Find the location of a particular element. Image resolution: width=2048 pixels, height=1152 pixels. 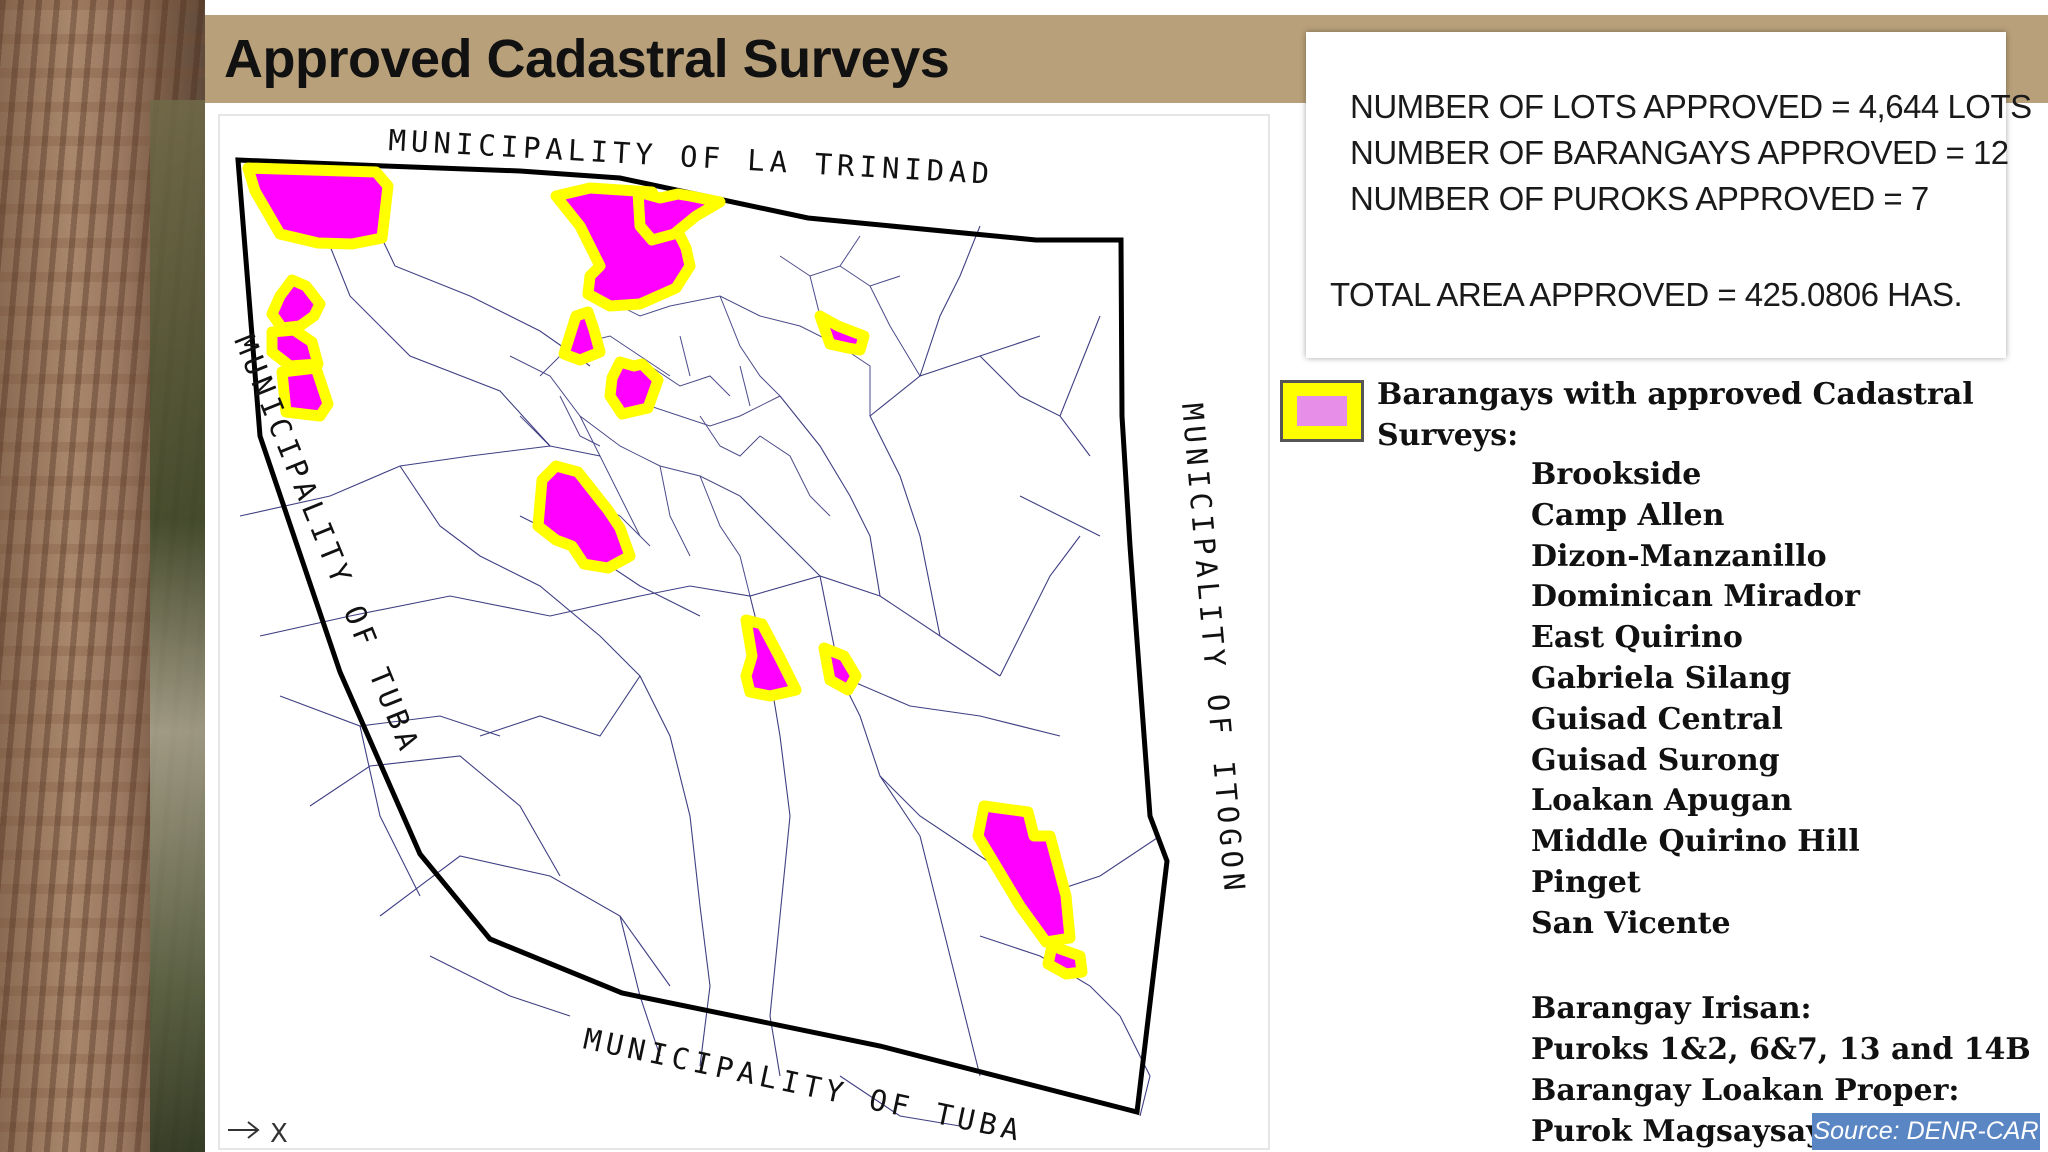

slide-title: Approved Cadastral Surveys is located at coordinates (587, 59).